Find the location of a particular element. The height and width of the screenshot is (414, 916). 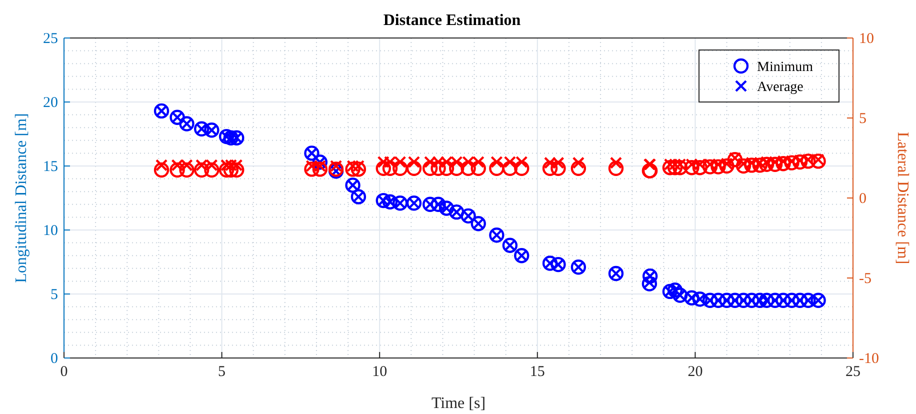

x-tick-label: 25 is located at coordinates (853, 372).